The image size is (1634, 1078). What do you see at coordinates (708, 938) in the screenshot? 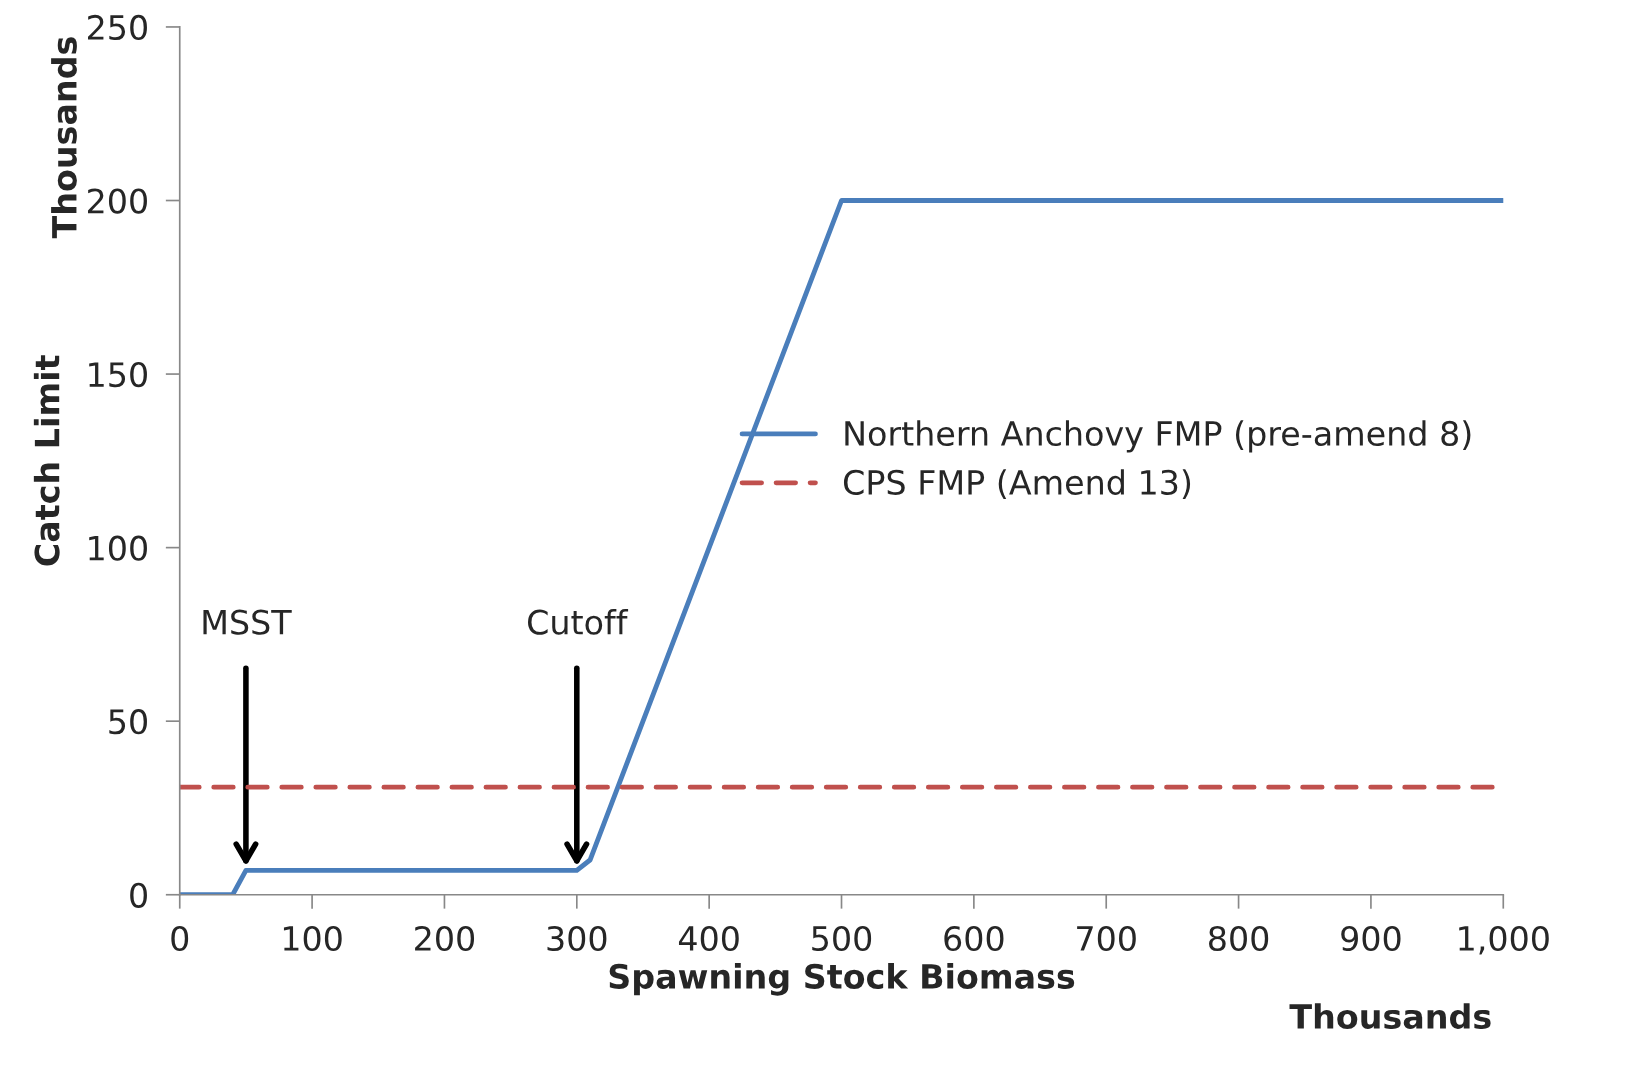
I see `x-tick-label: 400` at bounding box center [708, 938].